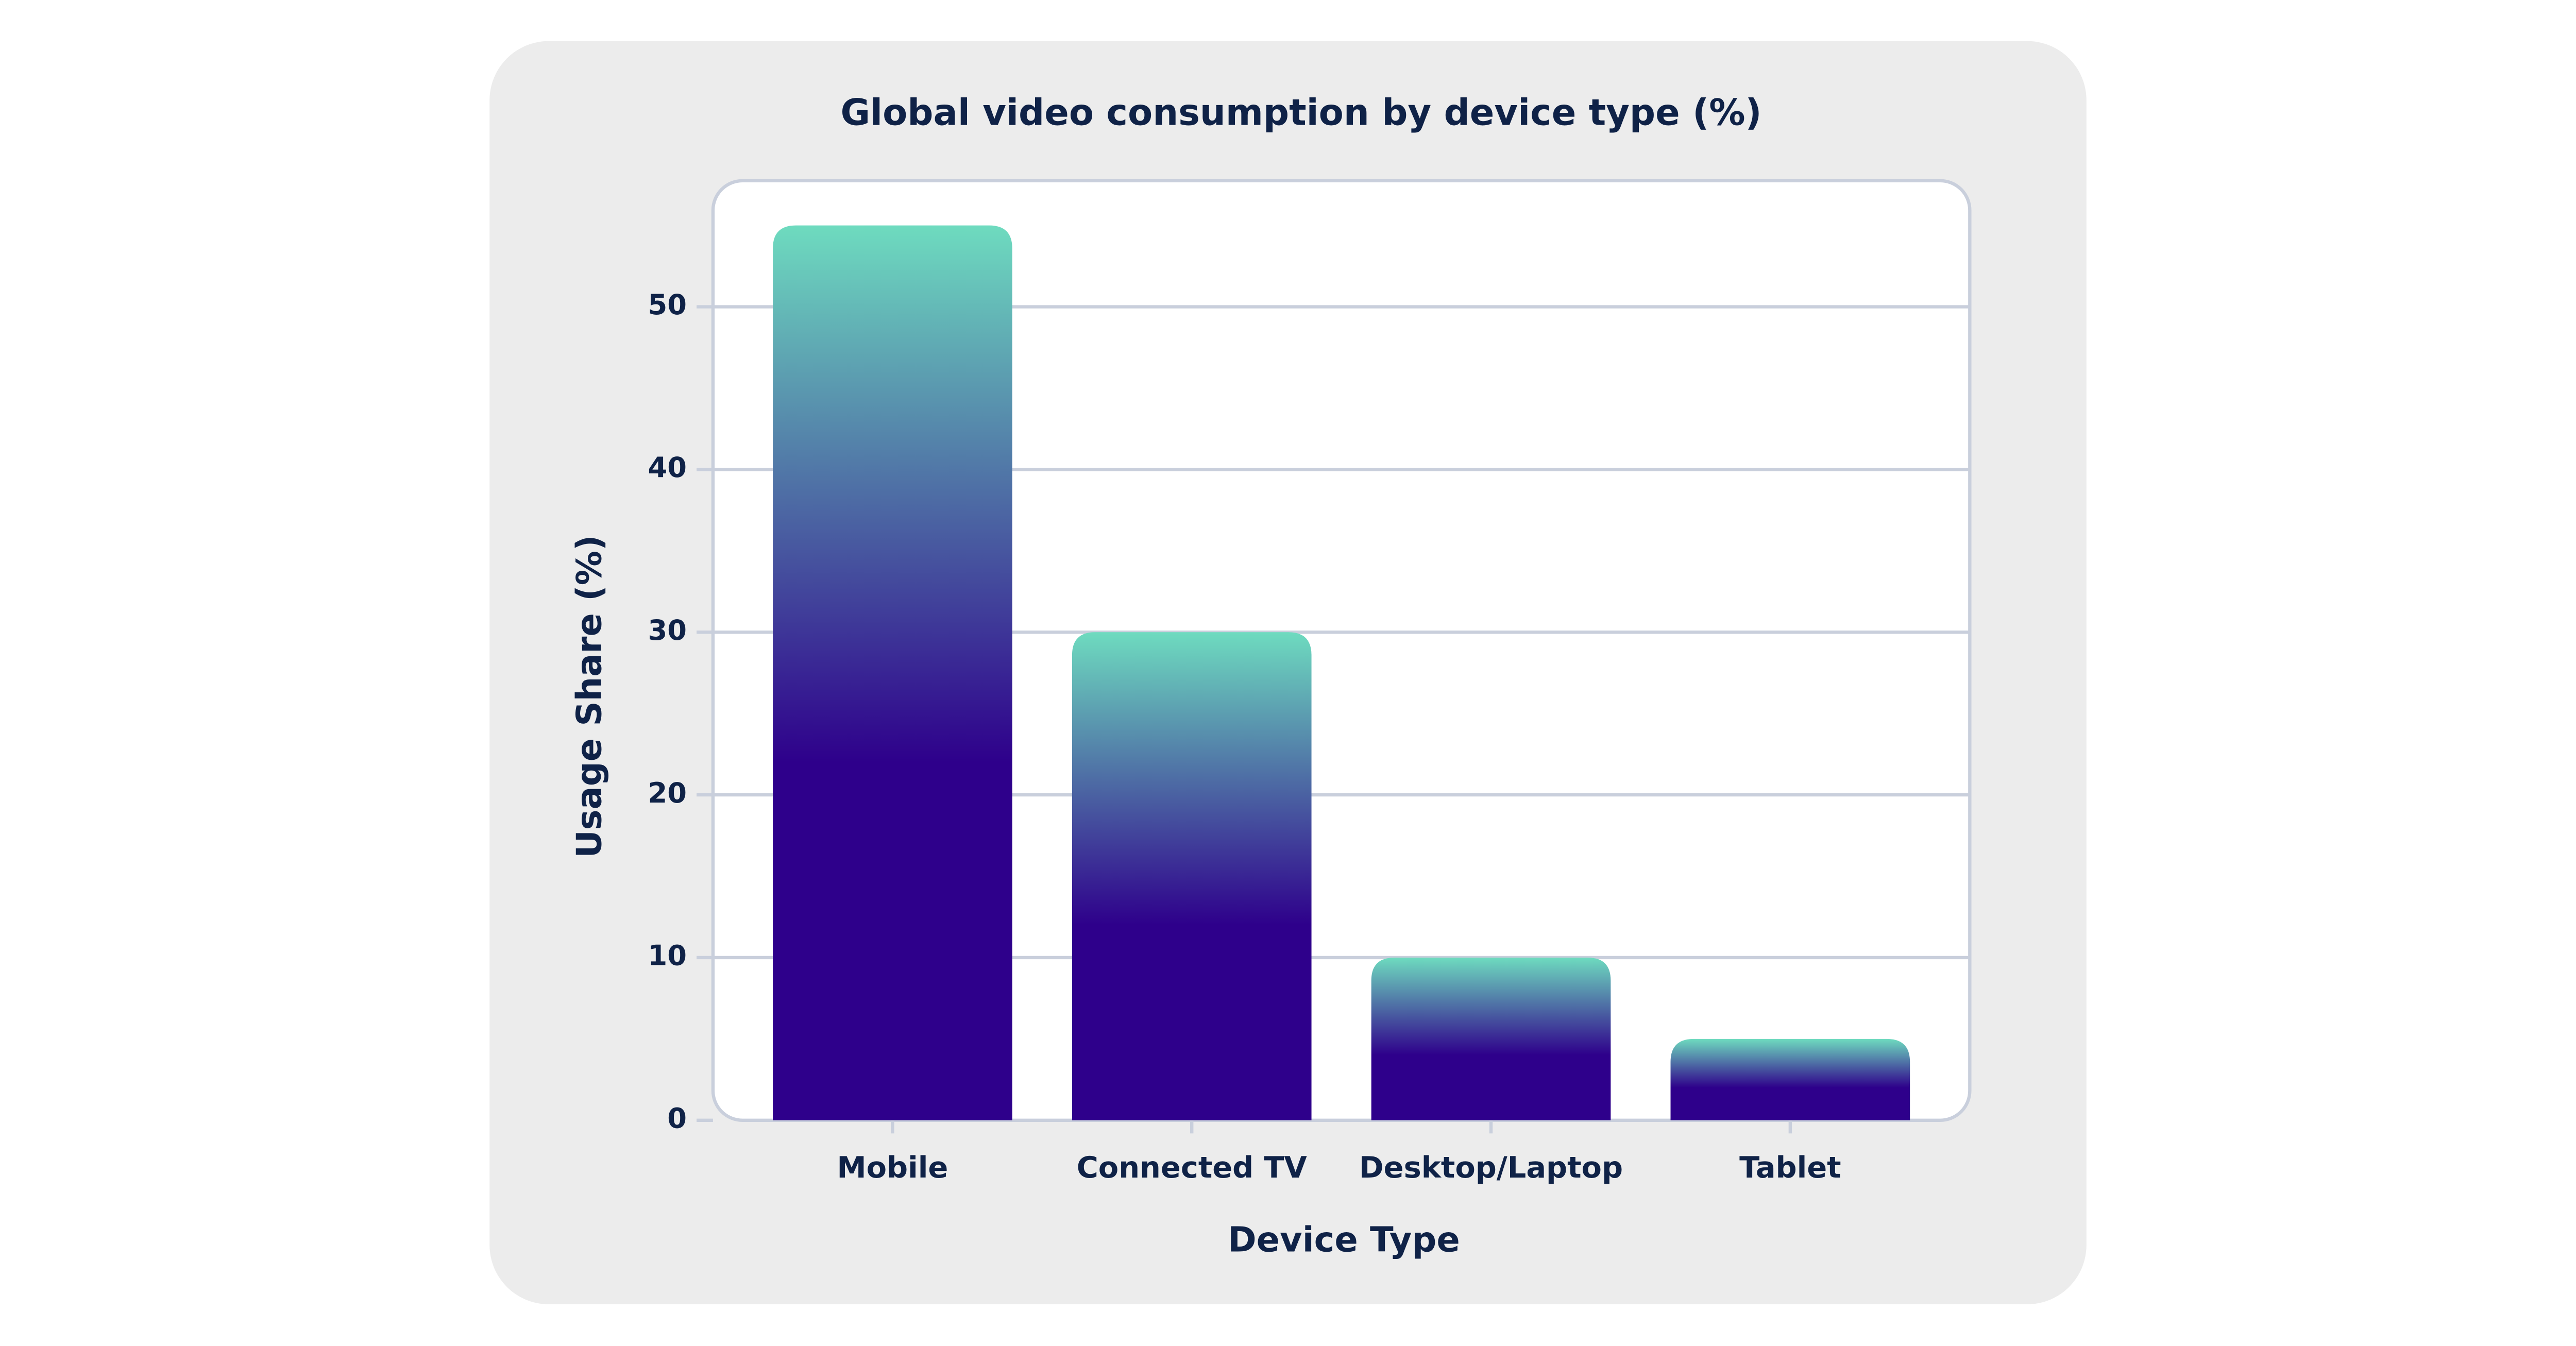 This screenshot has height=1346, width=2576. I want to click on y-tick-label: 40, so click(667, 467).